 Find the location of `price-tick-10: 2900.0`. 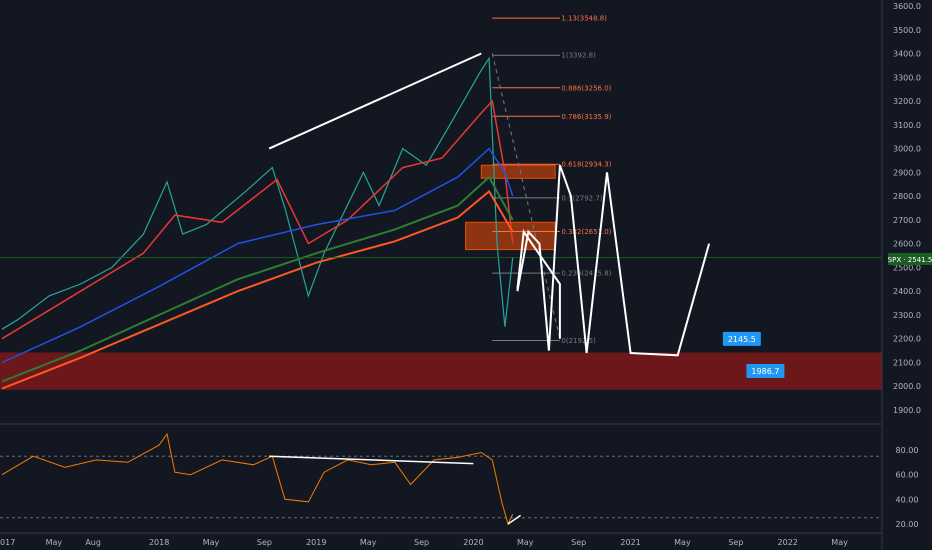

price-tick-10: 2900.0 is located at coordinates (907, 172).